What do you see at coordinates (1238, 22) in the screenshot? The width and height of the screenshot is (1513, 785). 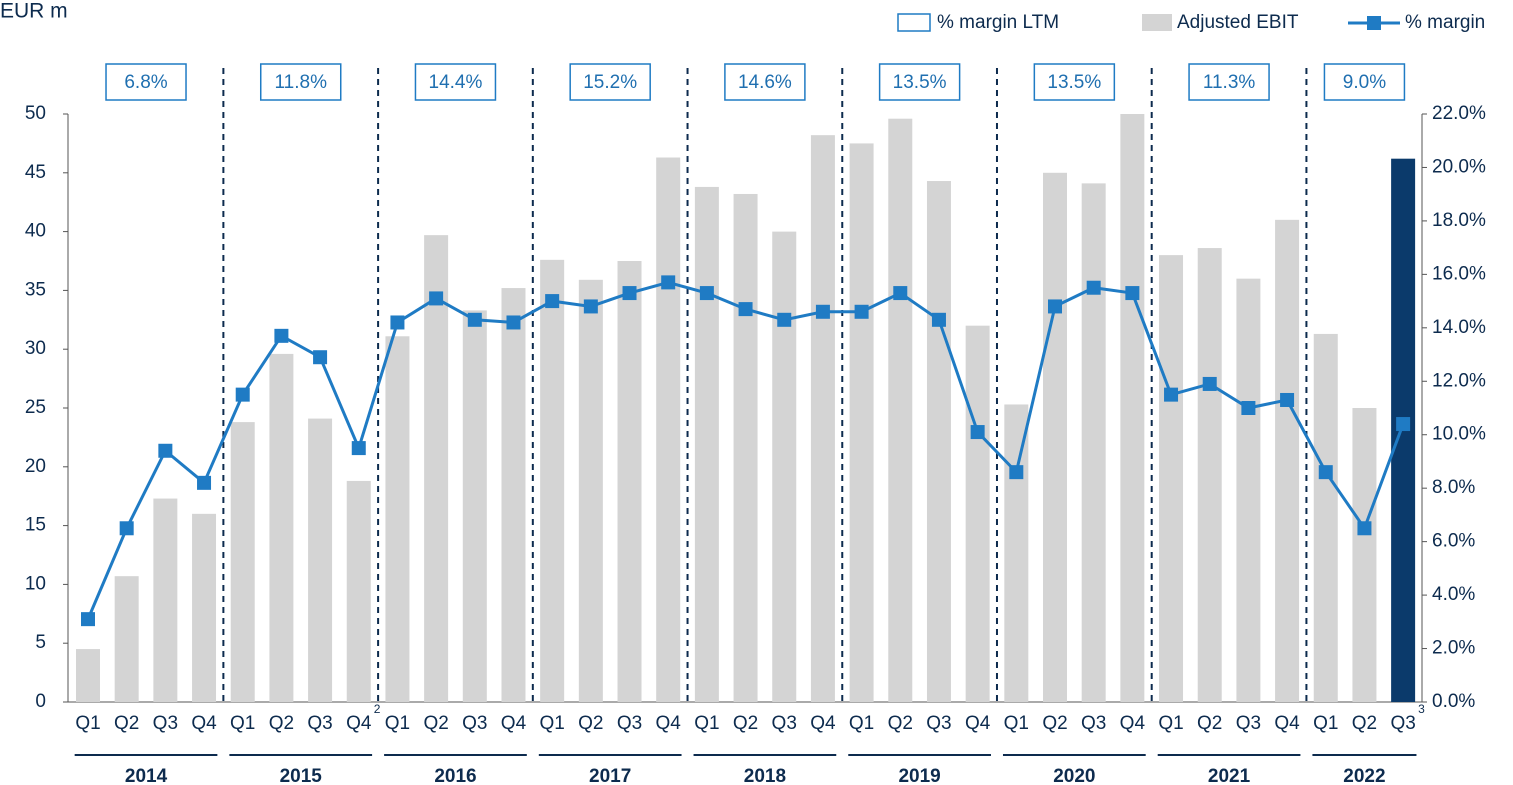 I see `legend-label: Adjusted EBIT` at bounding box center [1238, 22].